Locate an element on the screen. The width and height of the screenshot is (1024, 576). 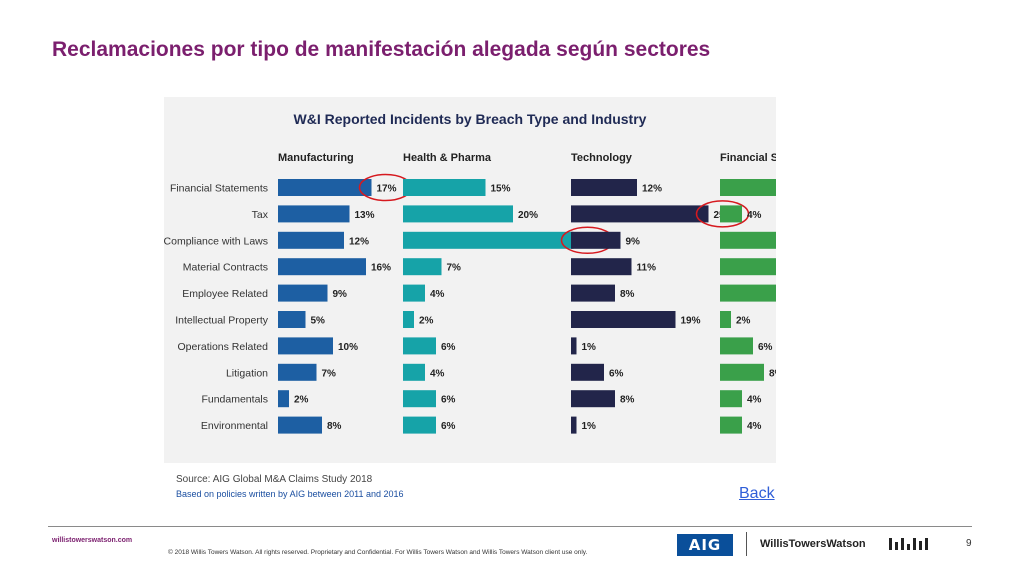
data-label-manufacturing-tax: 13% is located at coordinates (365, 215).